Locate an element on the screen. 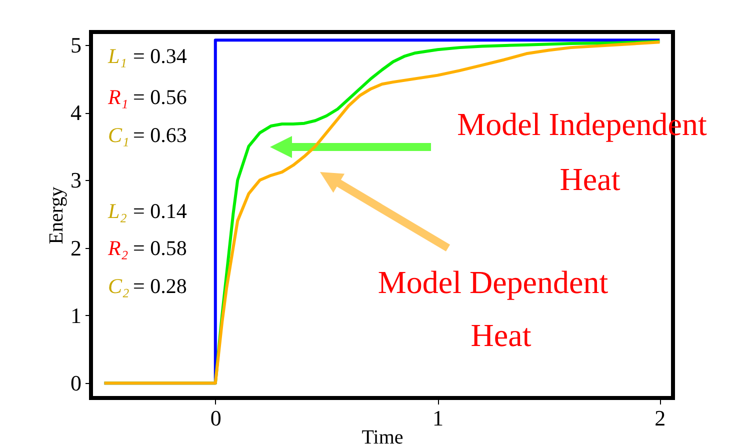 This screenshot has height=444, width=731. y-tick-label: 5 is located at coordinates (76, 45).